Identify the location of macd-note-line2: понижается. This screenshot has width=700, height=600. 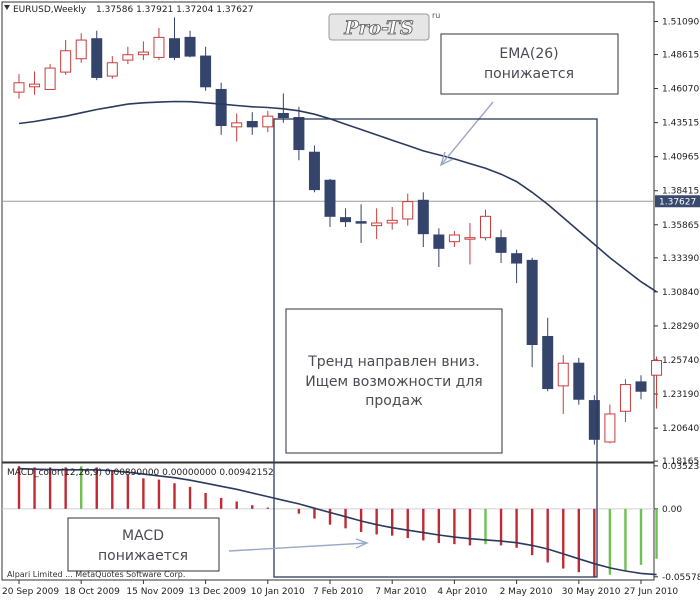
(143, 556).